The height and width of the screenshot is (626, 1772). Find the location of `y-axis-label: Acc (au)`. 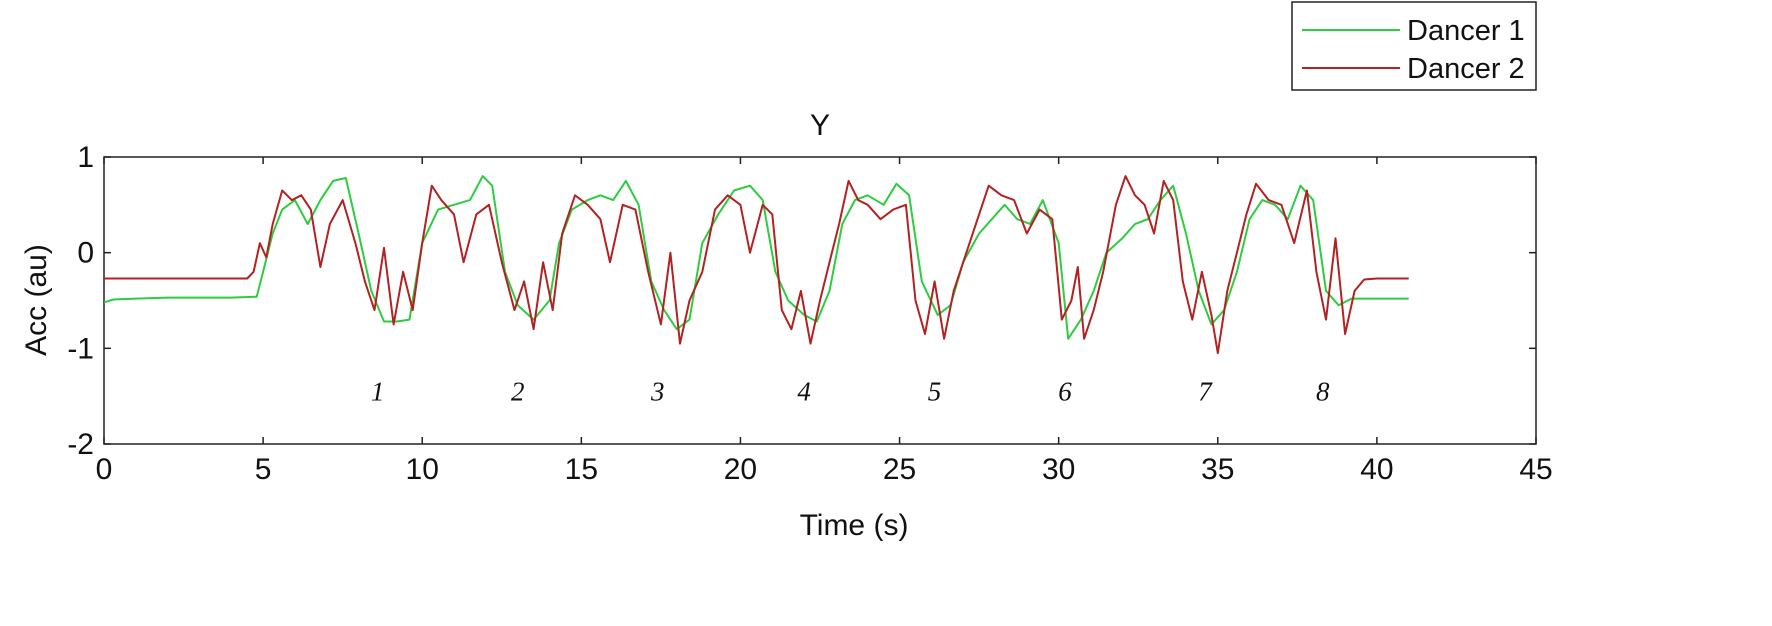

y-axis-label: Acc (au) is located at coordinates (36, 300).